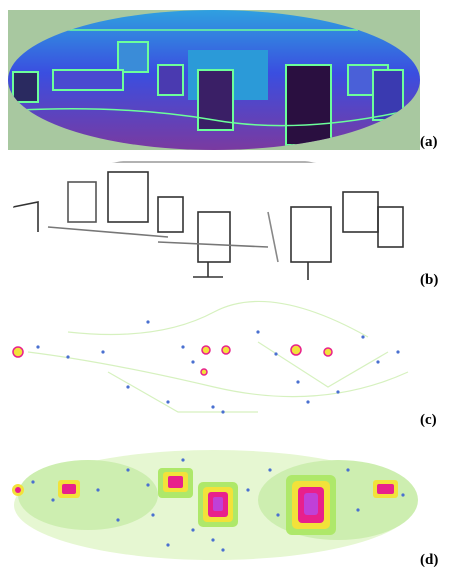 The width and height of the screenshot is (452, 580). Describe the element at coordinates (429, 280) in the screenshot. I see `panel-label-b: (b)` at that location.